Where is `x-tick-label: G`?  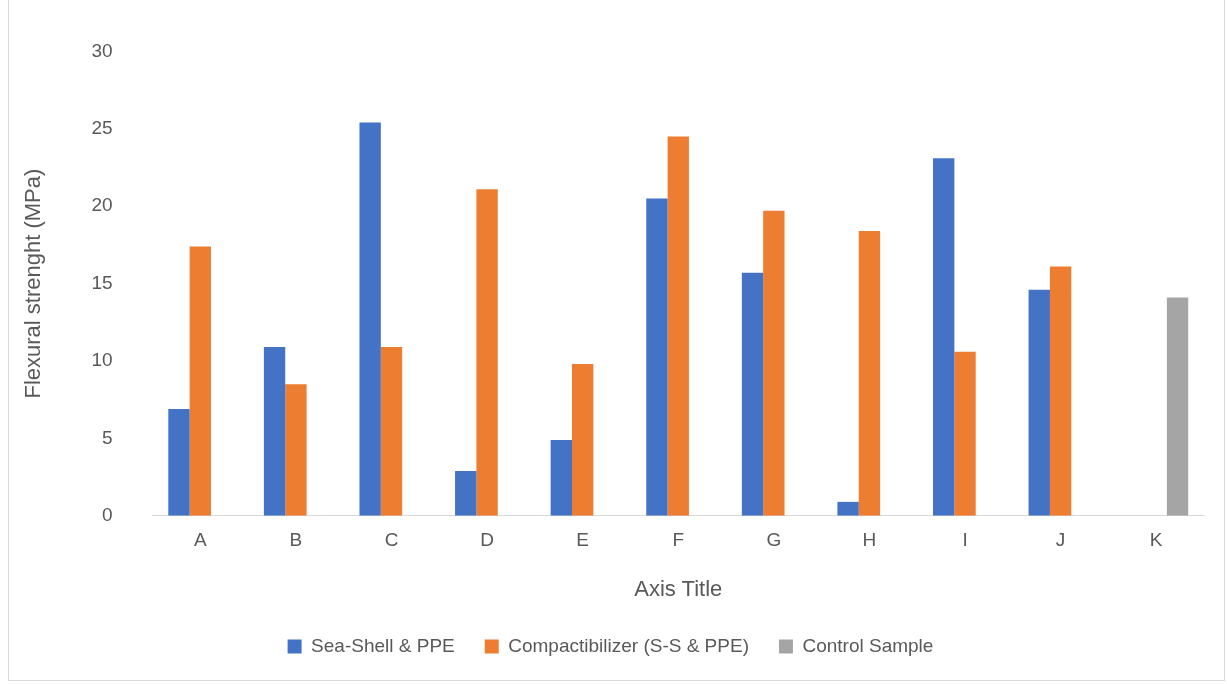 x-tick-label: G is located at coordinates (774, 540).